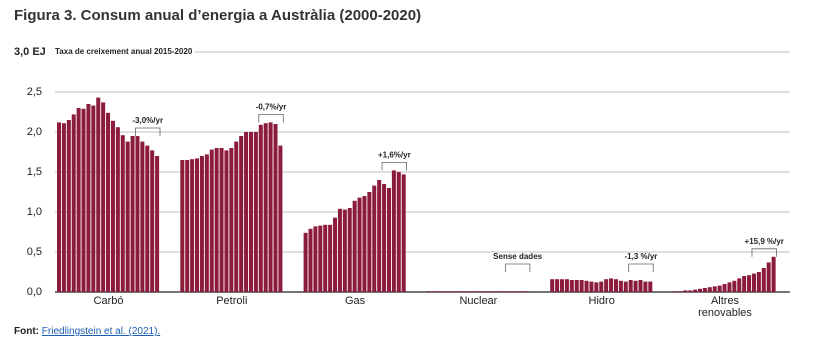  Describe the element at coordinates (725, 307) in the screenshot. I see `x-tick-label: Altres renovables` at that location.